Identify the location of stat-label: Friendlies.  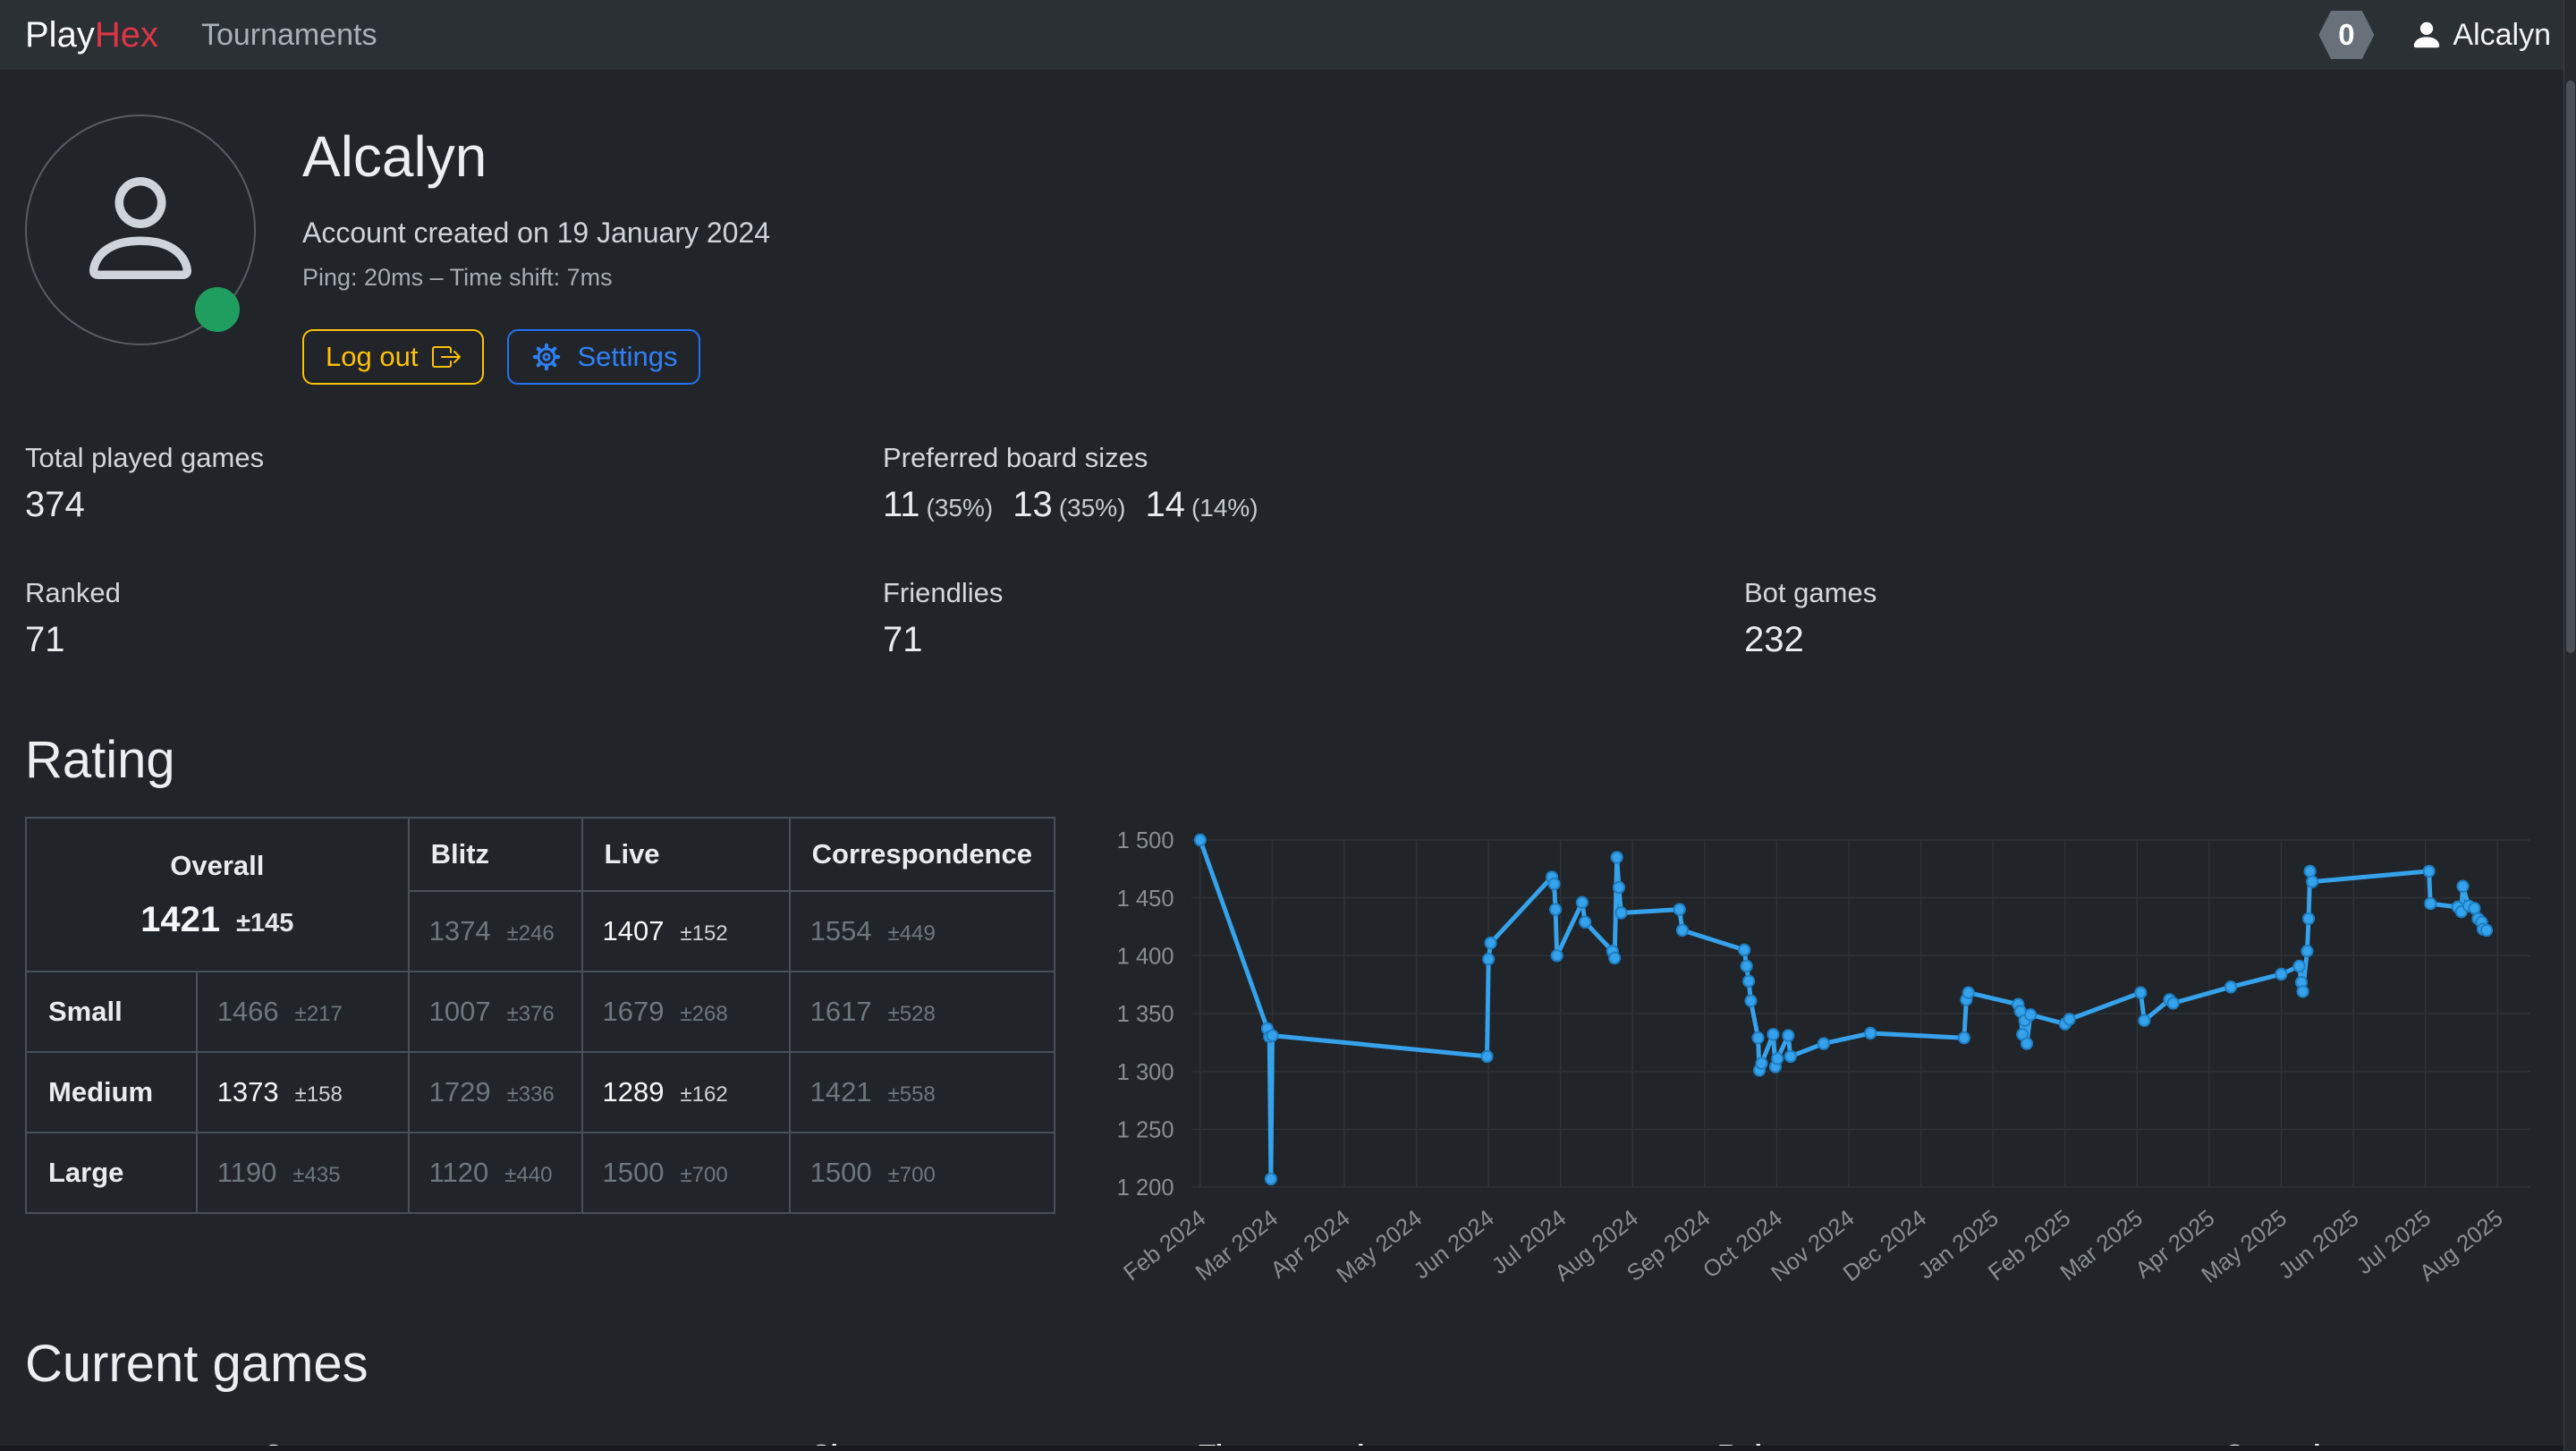
(943, 593).